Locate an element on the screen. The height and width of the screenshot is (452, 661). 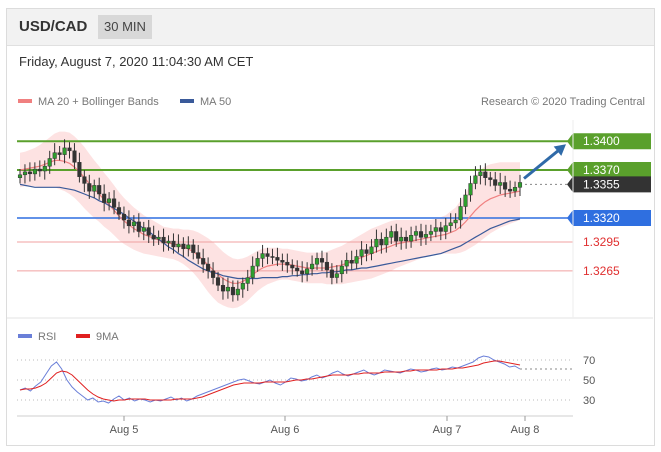
projection-arrow-shaft is located at coordinates (542, 164).